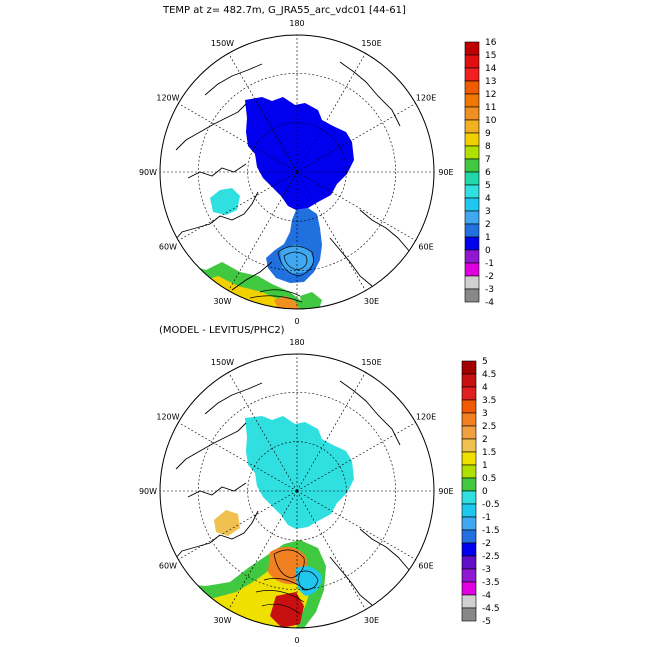 This screenshot has width=647, height=647. What do you see at coordinates (491, 505) in the screenshot?
I see `colorbar-tick-label: -0.5` at bounding box center [491, 505].